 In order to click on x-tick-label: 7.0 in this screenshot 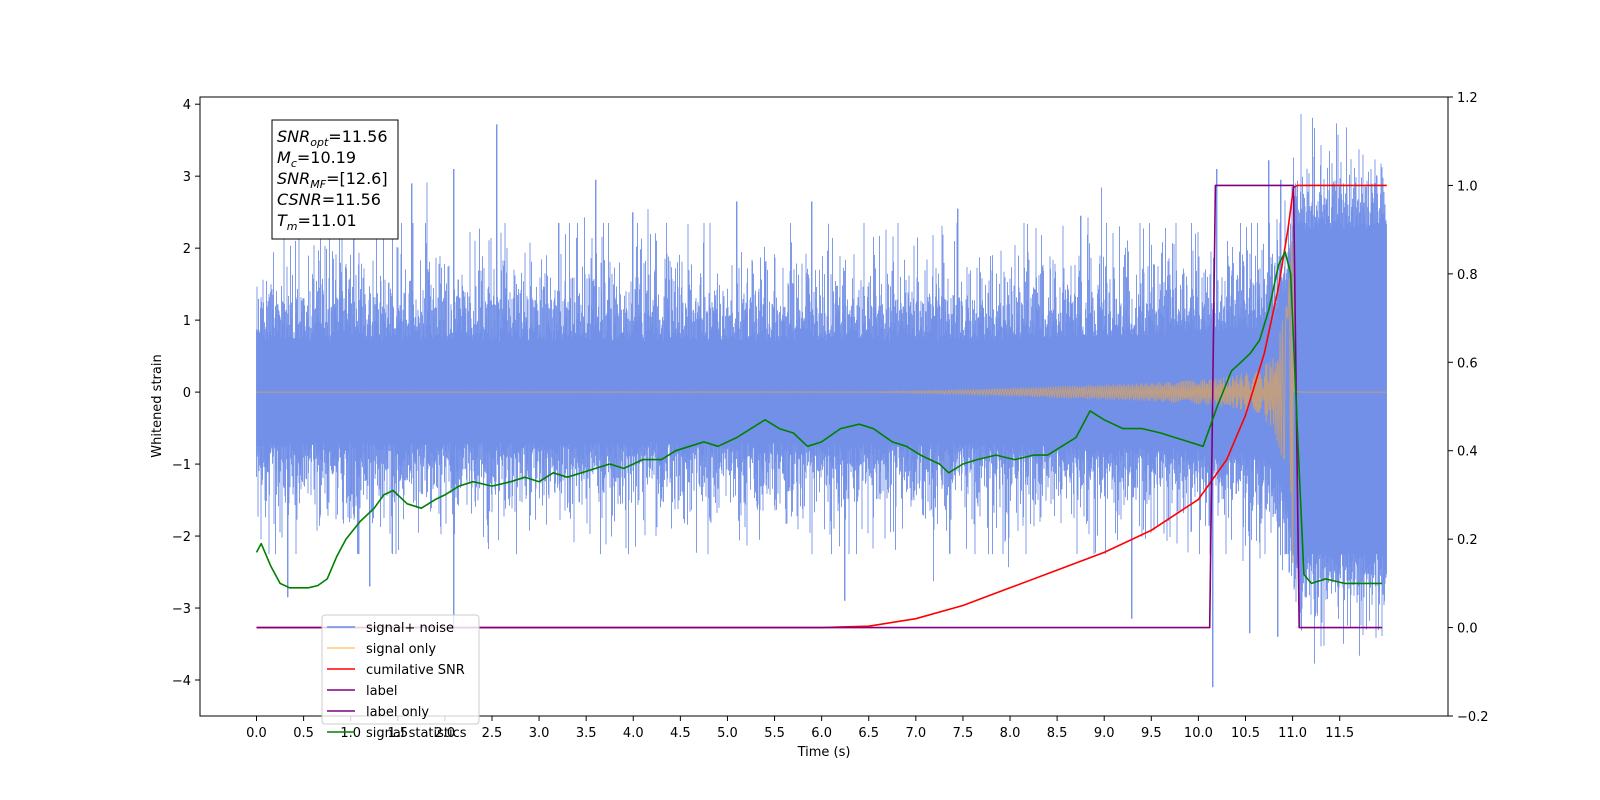, I will do `click(915, 733)`.